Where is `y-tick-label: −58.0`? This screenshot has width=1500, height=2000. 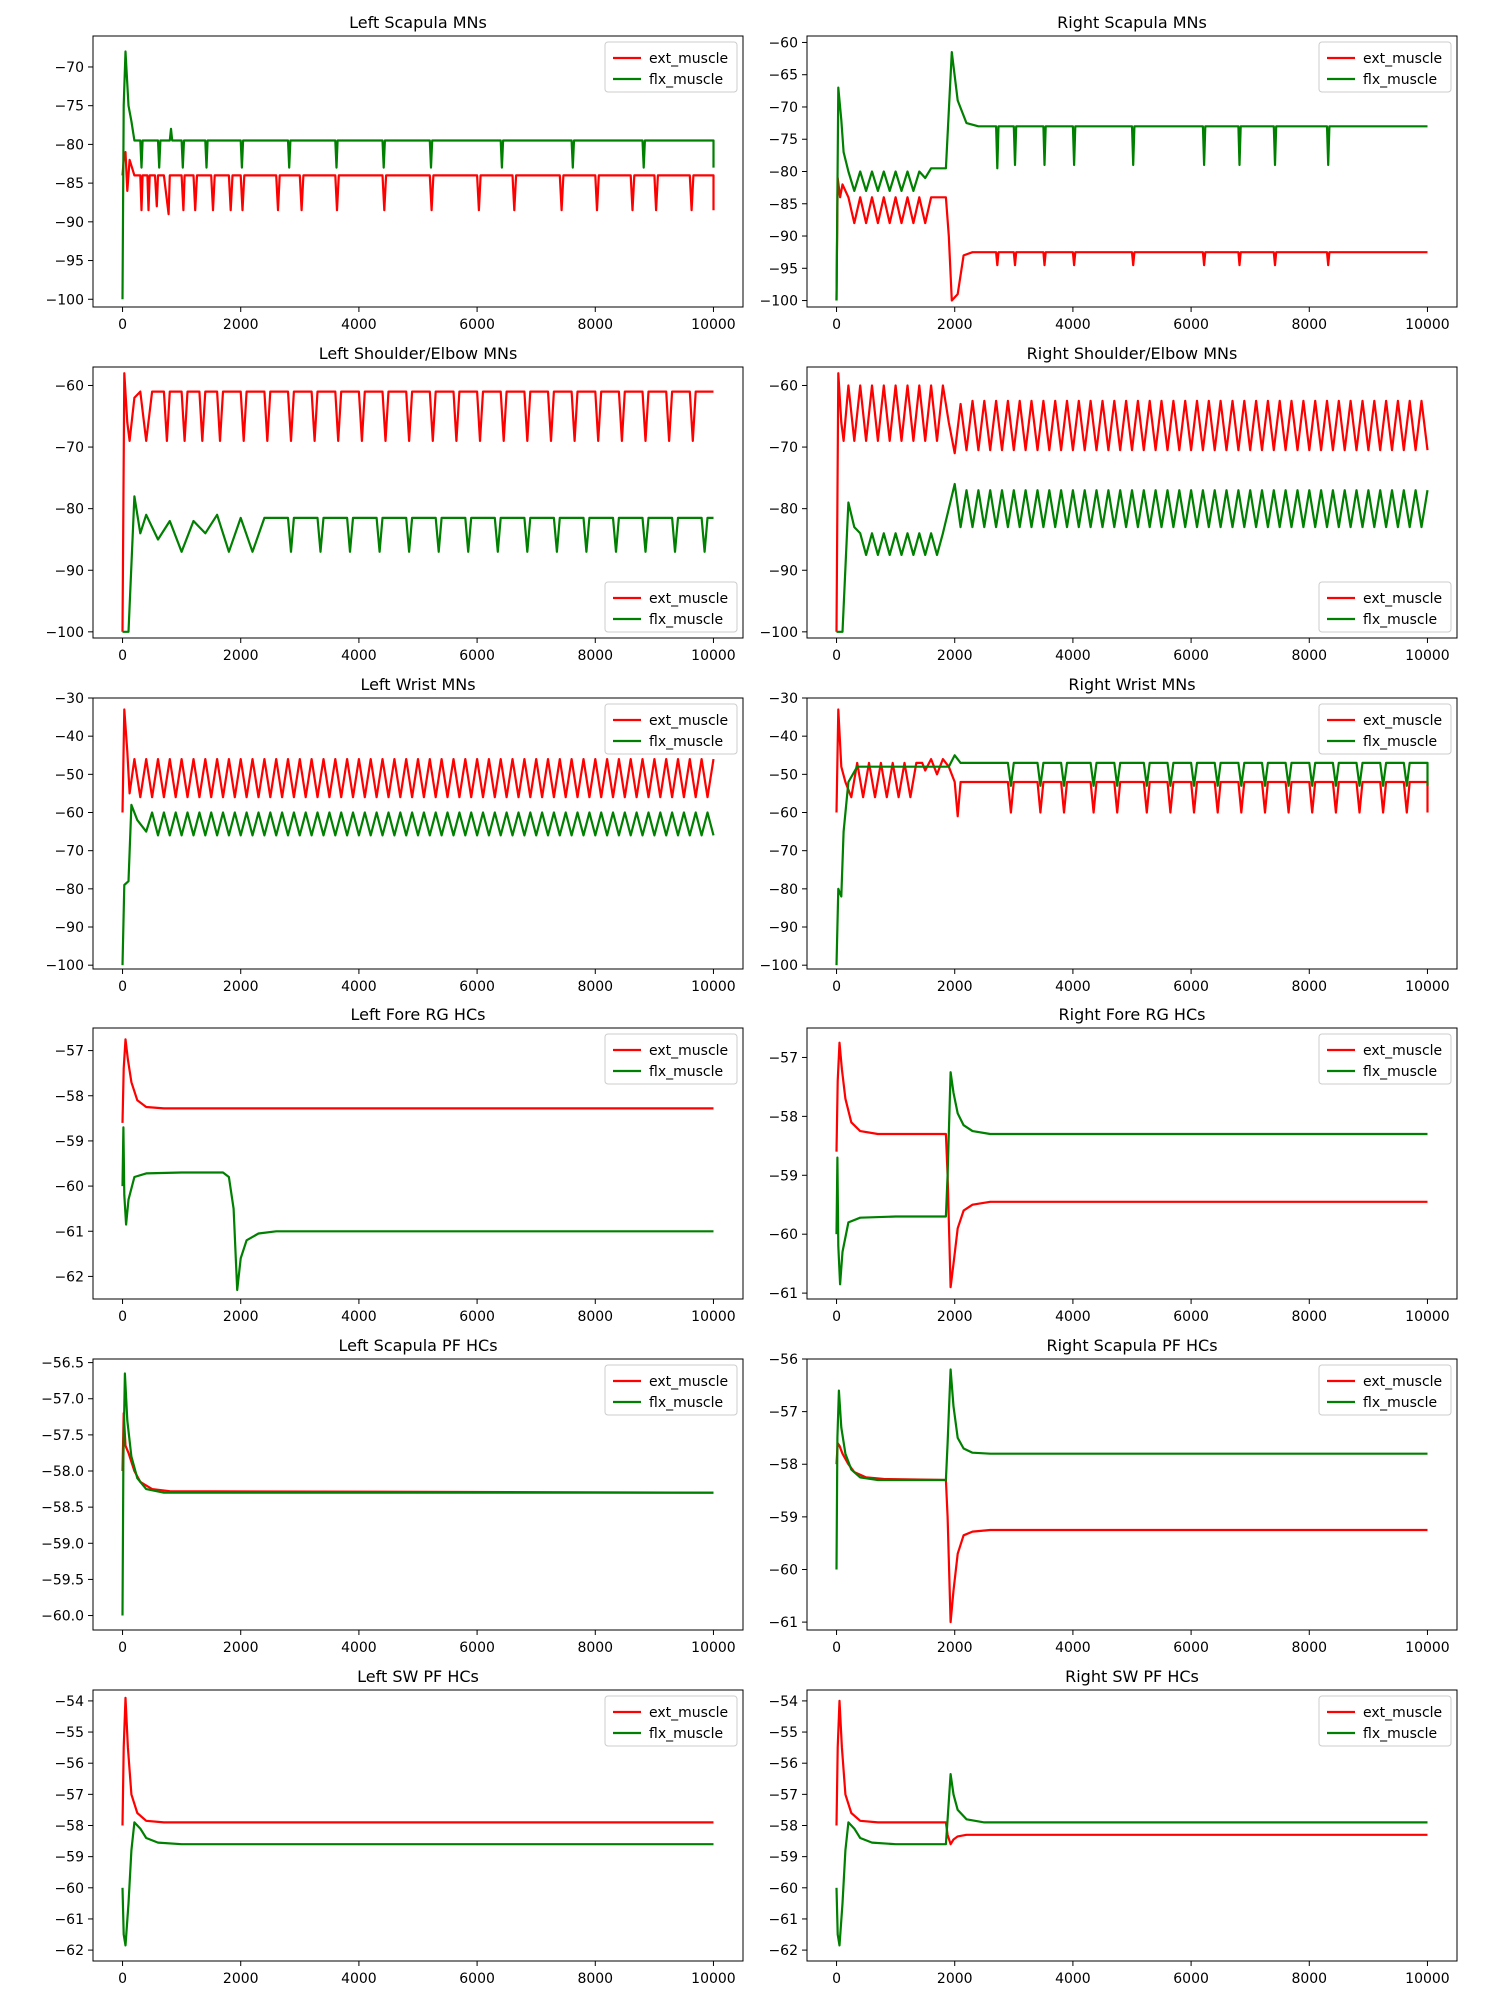
y-tick-label: −58.0 is located at coordinates (62, 1472).